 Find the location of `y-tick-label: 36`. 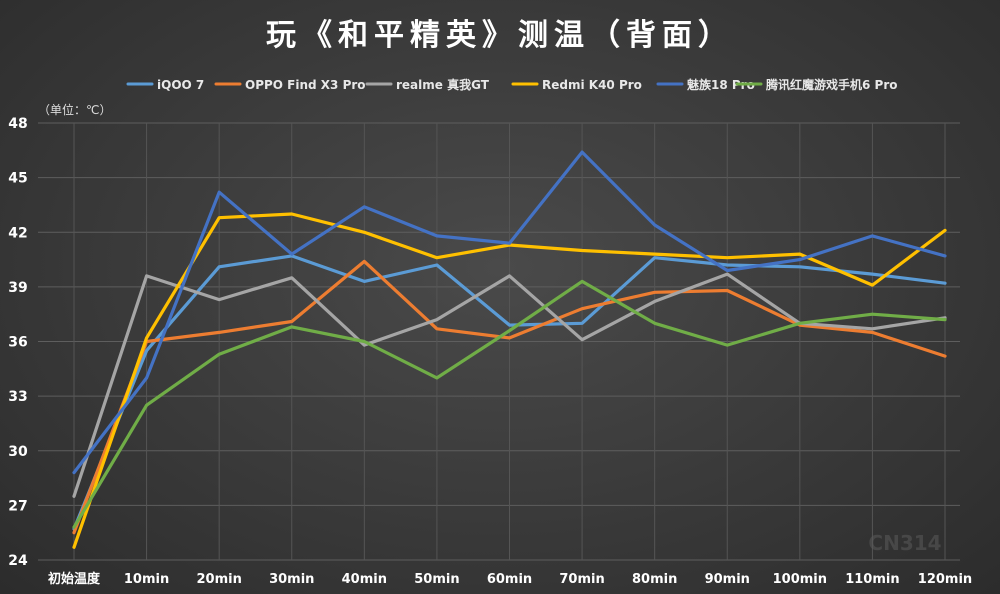

y-tick-label: 36 is located at coordinates (17, 343).